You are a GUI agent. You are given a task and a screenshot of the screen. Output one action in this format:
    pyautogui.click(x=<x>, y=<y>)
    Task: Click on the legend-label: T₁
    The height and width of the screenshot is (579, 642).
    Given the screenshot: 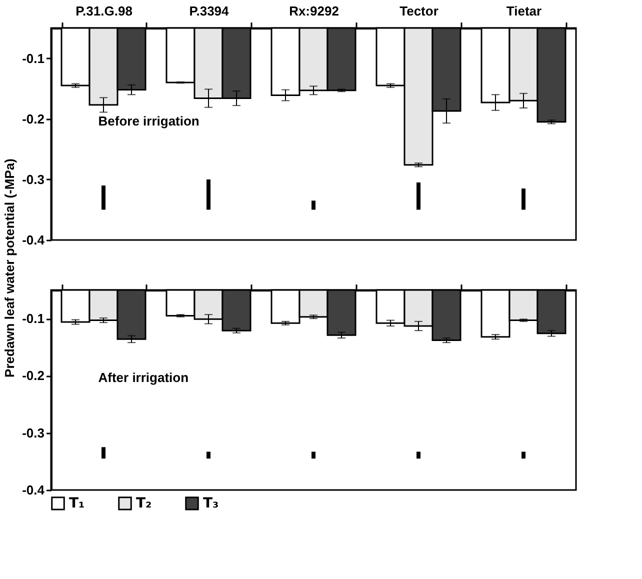 What is the action you would take?
    pyautogui.click(x=77, y=503)
    